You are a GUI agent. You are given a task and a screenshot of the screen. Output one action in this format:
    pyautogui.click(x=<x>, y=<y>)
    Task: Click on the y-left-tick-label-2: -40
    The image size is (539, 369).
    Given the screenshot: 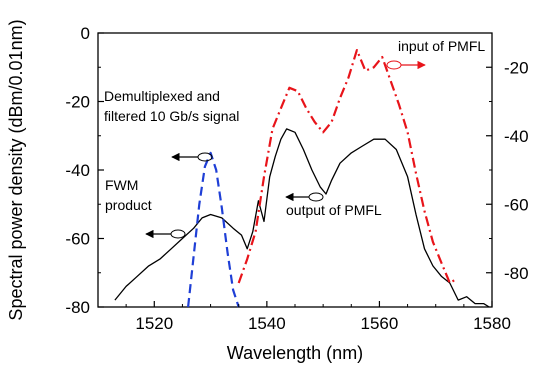 What is the action you would take?
    pyautogui.click(x=77, y=170)
    